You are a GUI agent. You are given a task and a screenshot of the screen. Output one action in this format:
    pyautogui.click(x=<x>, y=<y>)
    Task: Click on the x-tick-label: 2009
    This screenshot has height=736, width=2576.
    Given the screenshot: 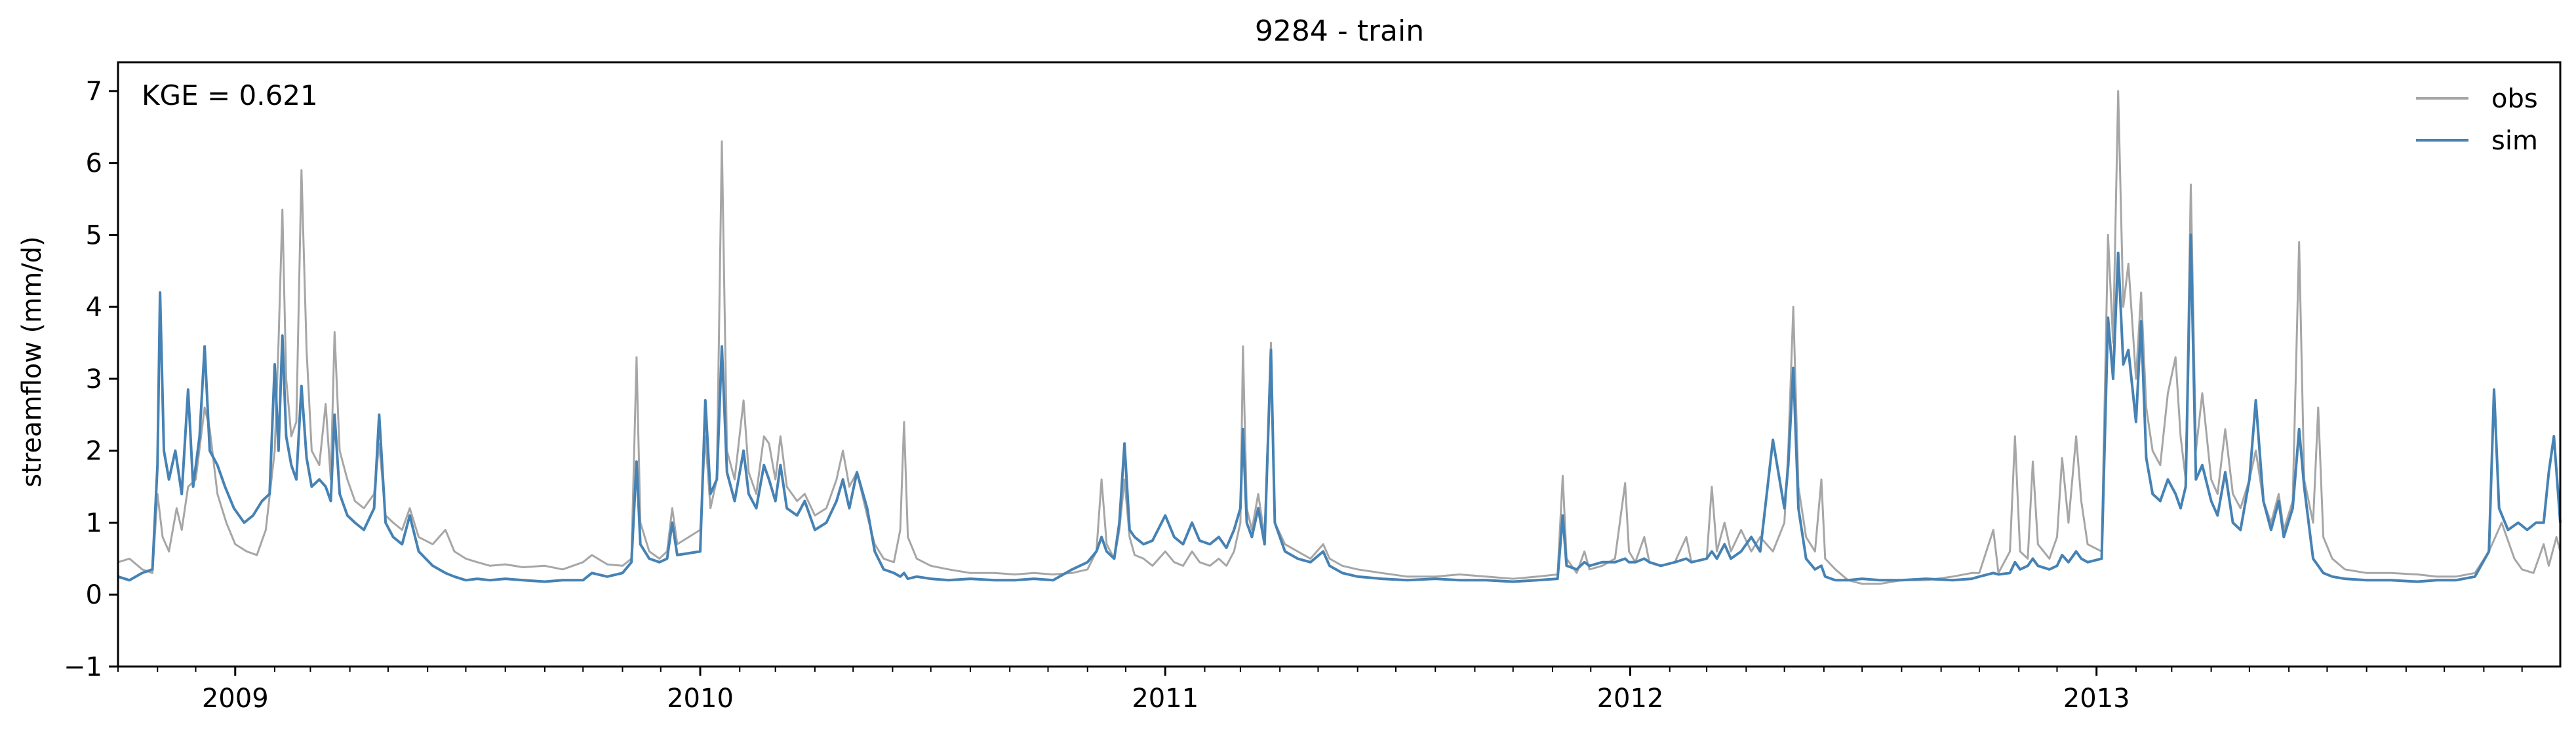 What is the action you would take?
    pyautogui.click(x=235, y=699)
    